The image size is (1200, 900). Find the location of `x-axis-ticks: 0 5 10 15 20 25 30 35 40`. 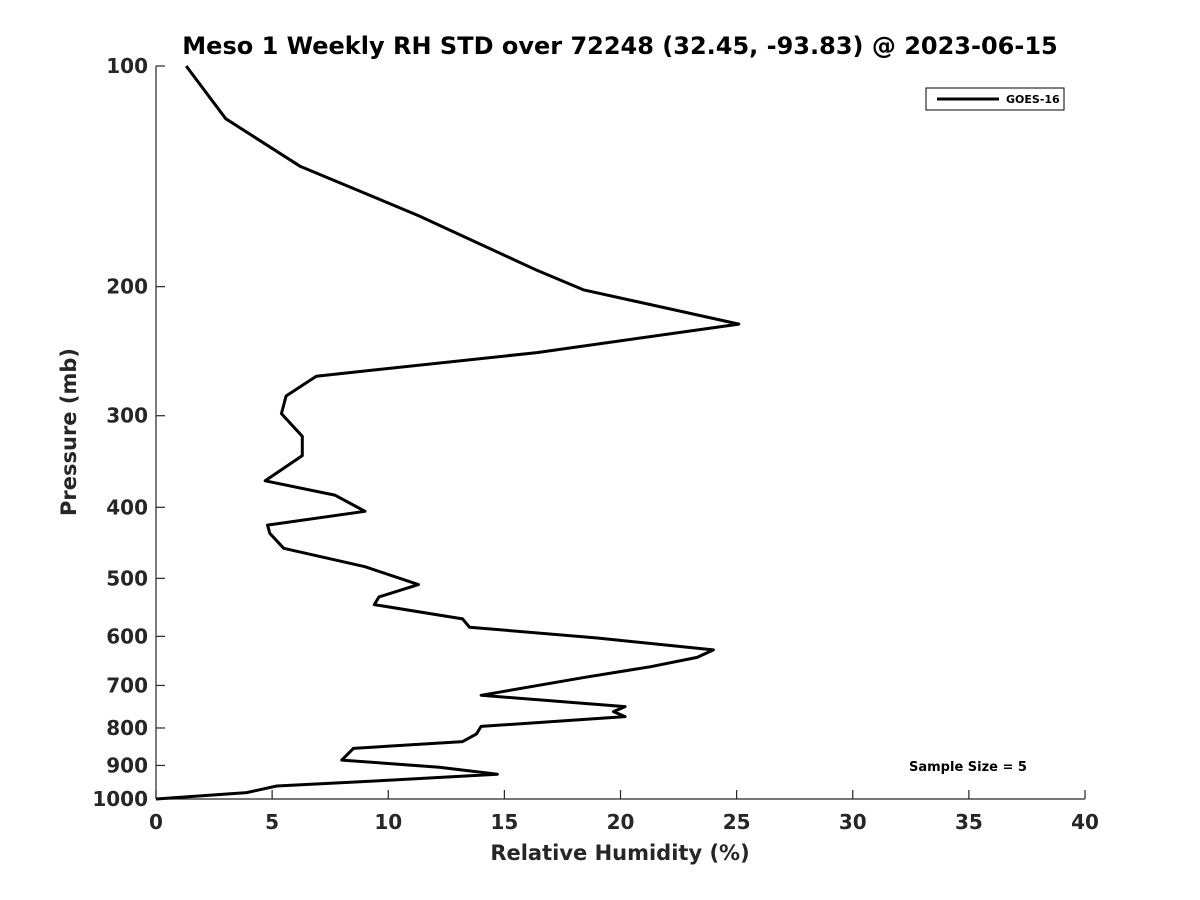

x-axis-ticks: 0 5 10 15 20 25 30 35 40 is located at coordinates (624, 812).